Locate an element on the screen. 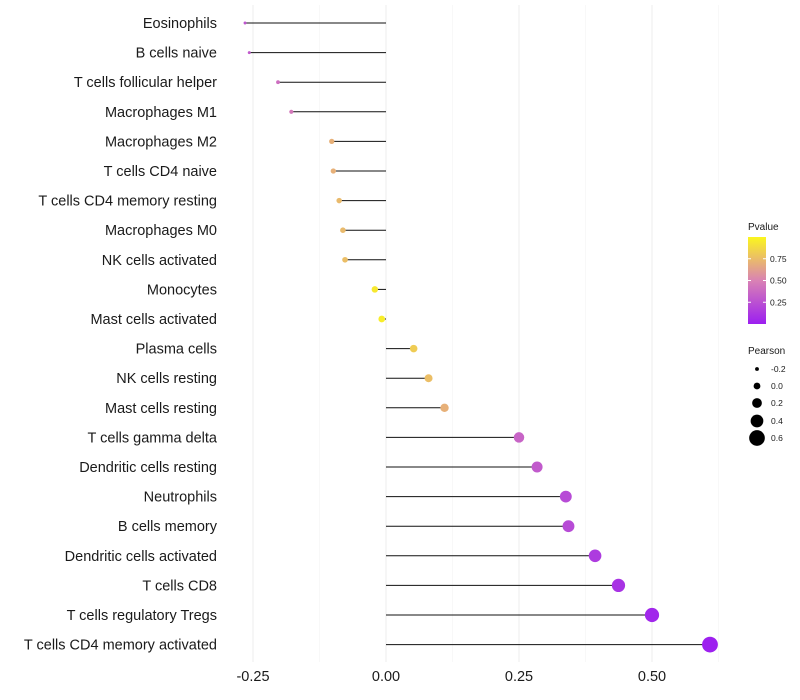 Image resolution: width=800 pixels, height=700 pixels. category-label: T cells CD4 memory activated is located at coordinates (120, 646).